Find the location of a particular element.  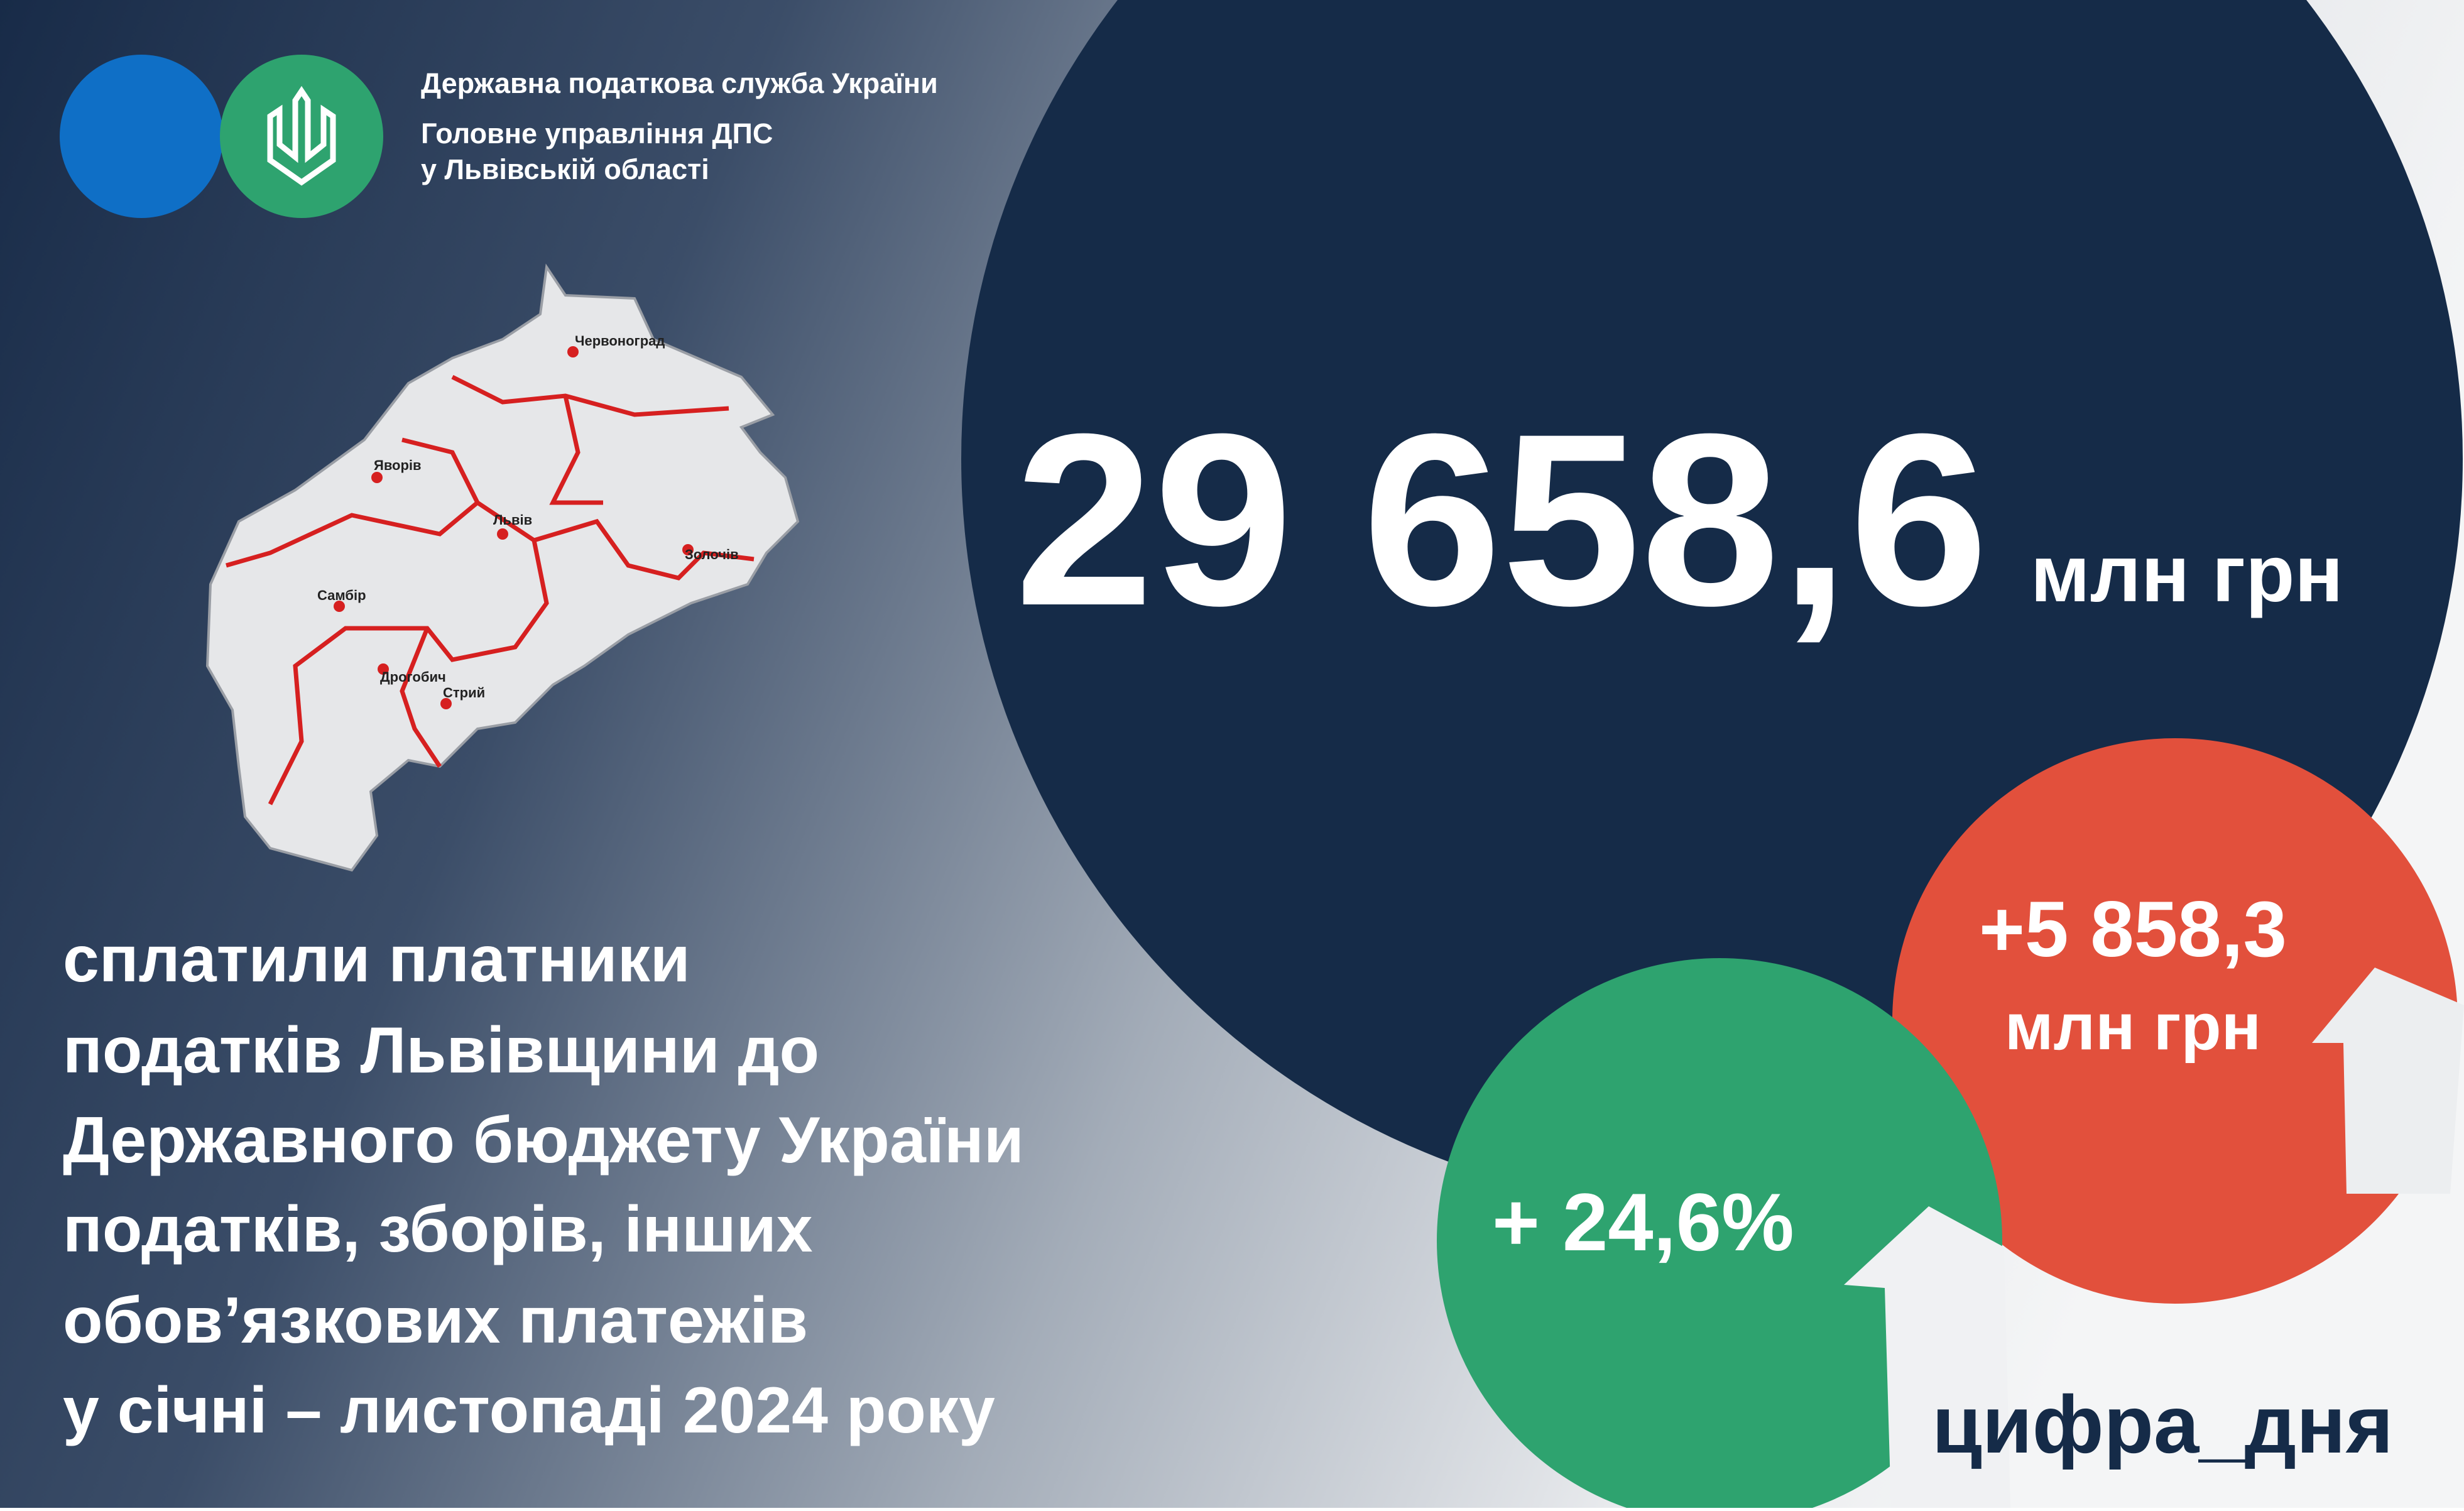

city-label: Червоноград is located at coordinates (620, 341).